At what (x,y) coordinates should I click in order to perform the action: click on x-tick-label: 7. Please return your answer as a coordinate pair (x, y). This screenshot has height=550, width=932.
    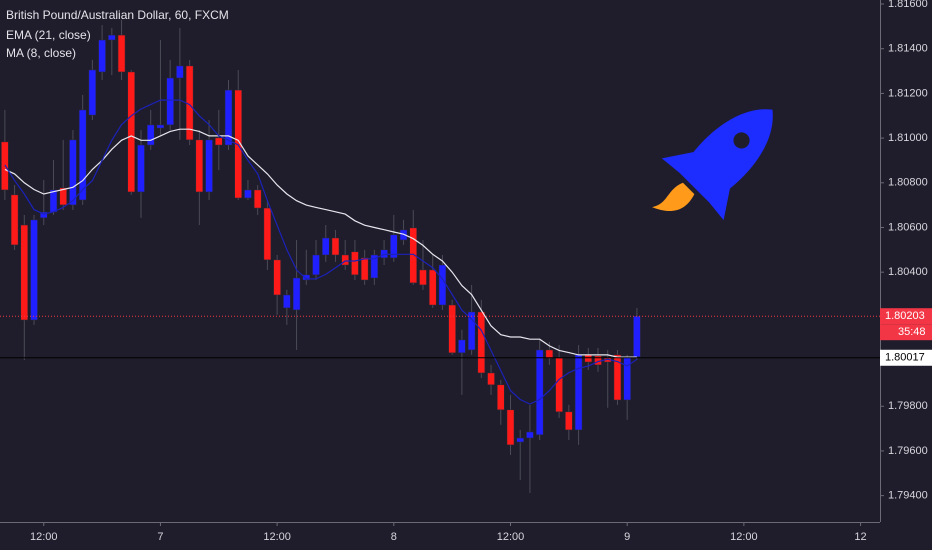
    Looking at the image, I should click on (160, 537).